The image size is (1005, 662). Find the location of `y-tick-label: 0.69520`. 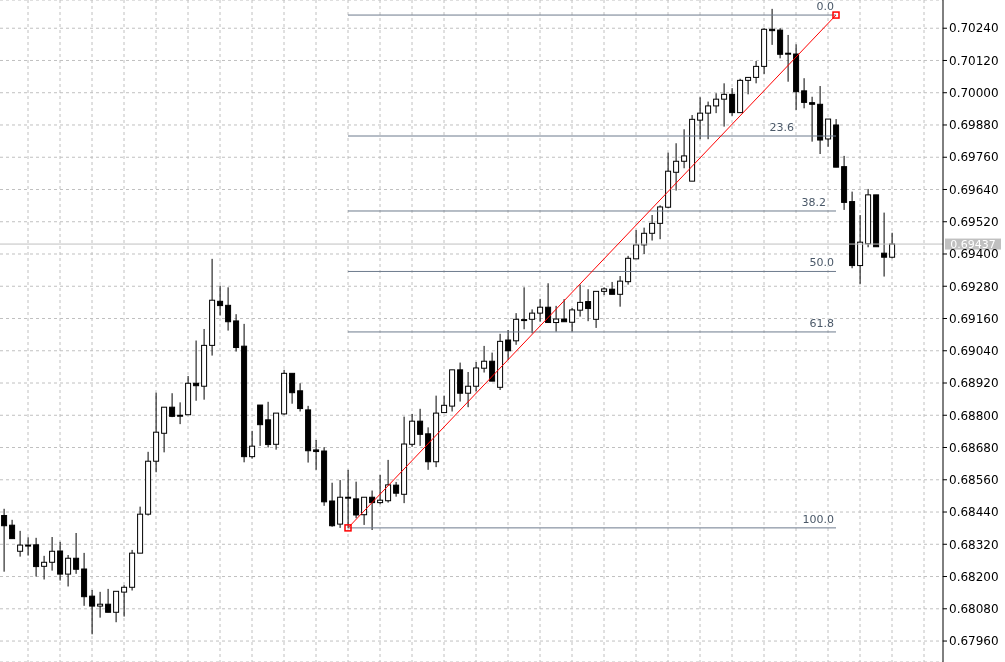

y-tick-label: 0.69520 is located at coordinates (974, 222).